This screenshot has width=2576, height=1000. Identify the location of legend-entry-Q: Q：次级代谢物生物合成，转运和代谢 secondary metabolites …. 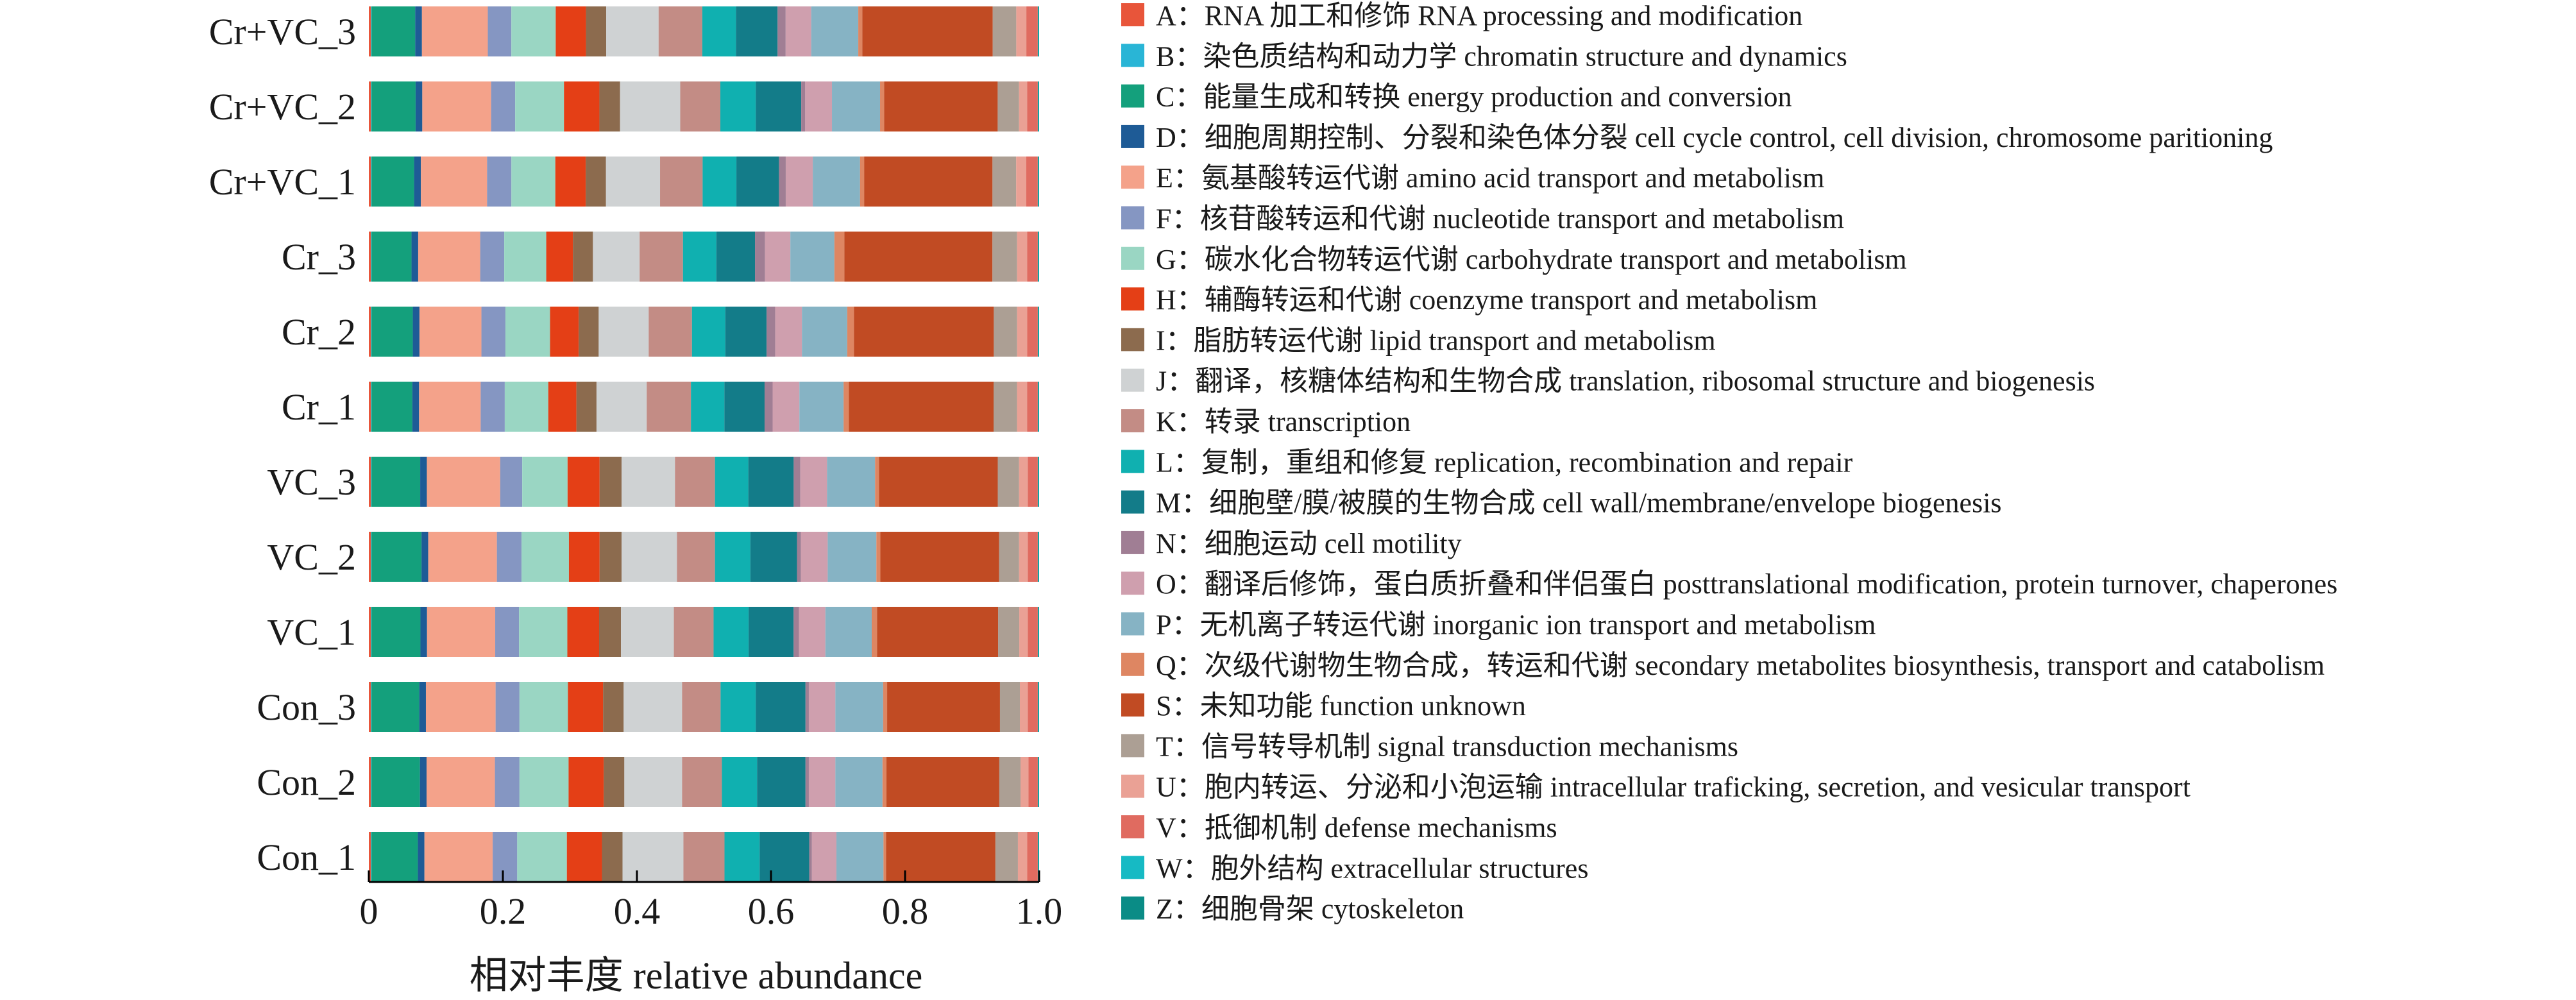
(1723, 665).